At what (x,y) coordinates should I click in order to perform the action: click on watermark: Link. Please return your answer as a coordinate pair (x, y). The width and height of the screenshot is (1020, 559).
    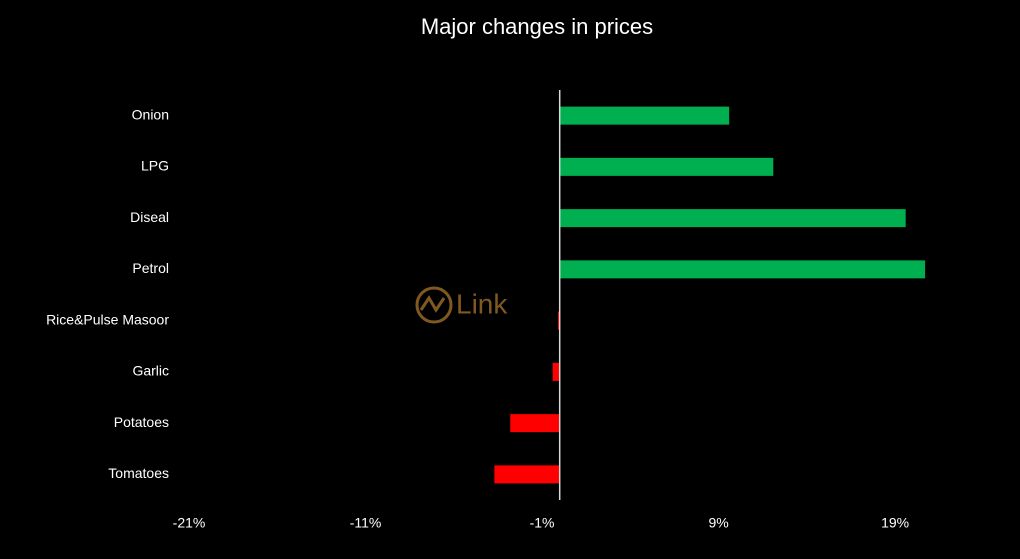
    Looking at the image, I should click on (461, 305).